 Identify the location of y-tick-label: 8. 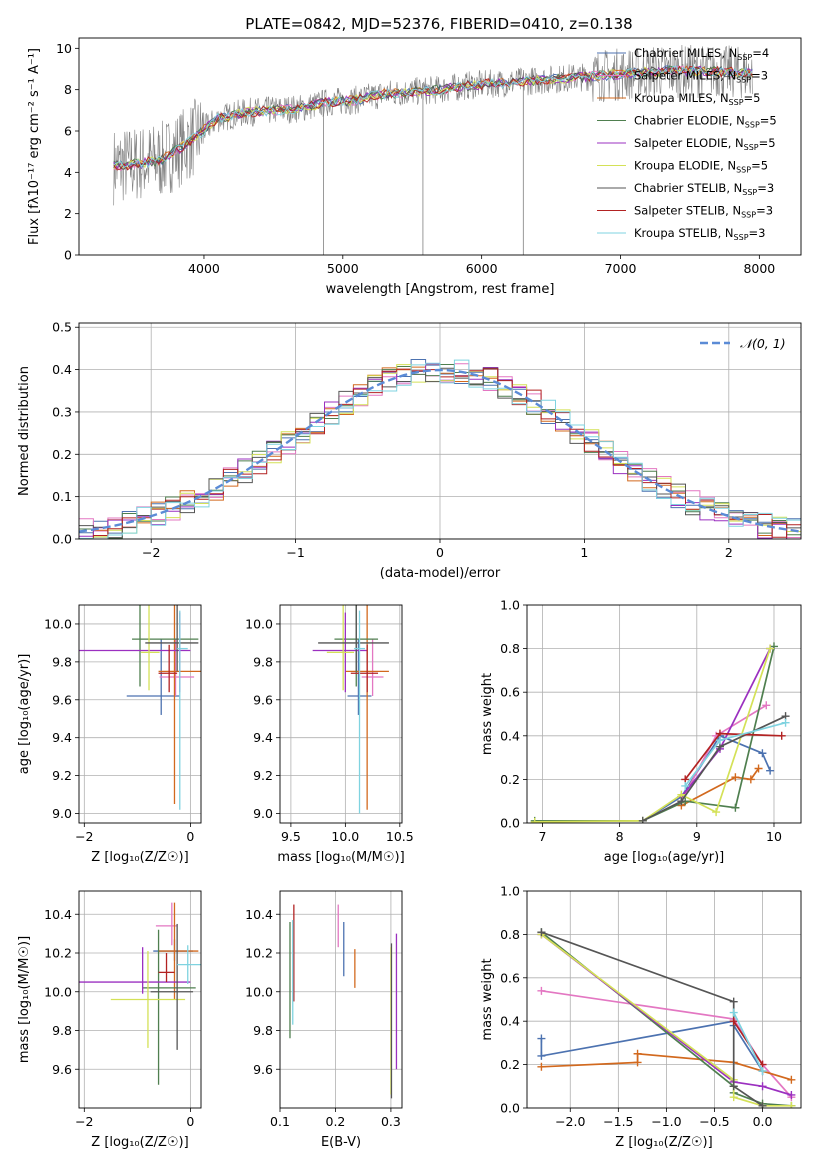
(68, 89).